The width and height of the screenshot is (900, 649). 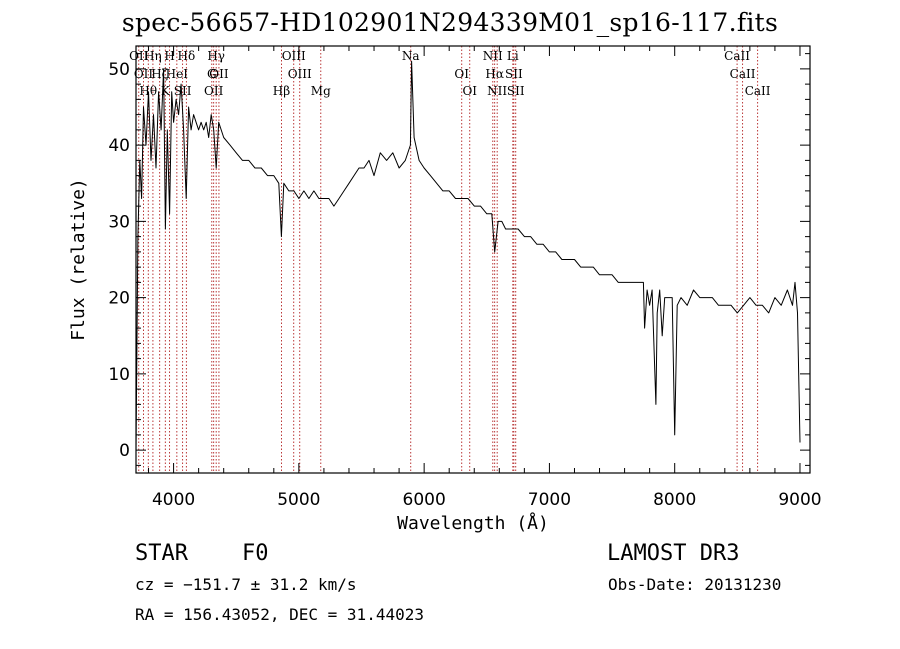 I want to click on y-tick-label: 50, so click(x=119, y=70).